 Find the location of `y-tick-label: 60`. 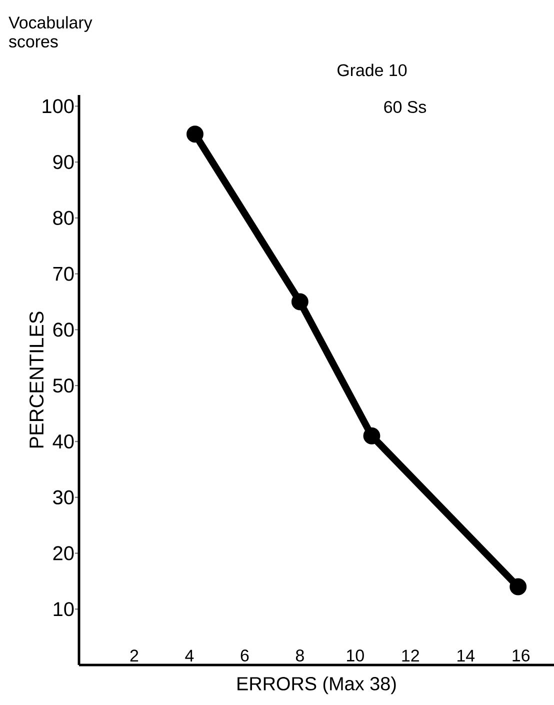

y-tick-label: 60 is located at coordinates (63, 329).